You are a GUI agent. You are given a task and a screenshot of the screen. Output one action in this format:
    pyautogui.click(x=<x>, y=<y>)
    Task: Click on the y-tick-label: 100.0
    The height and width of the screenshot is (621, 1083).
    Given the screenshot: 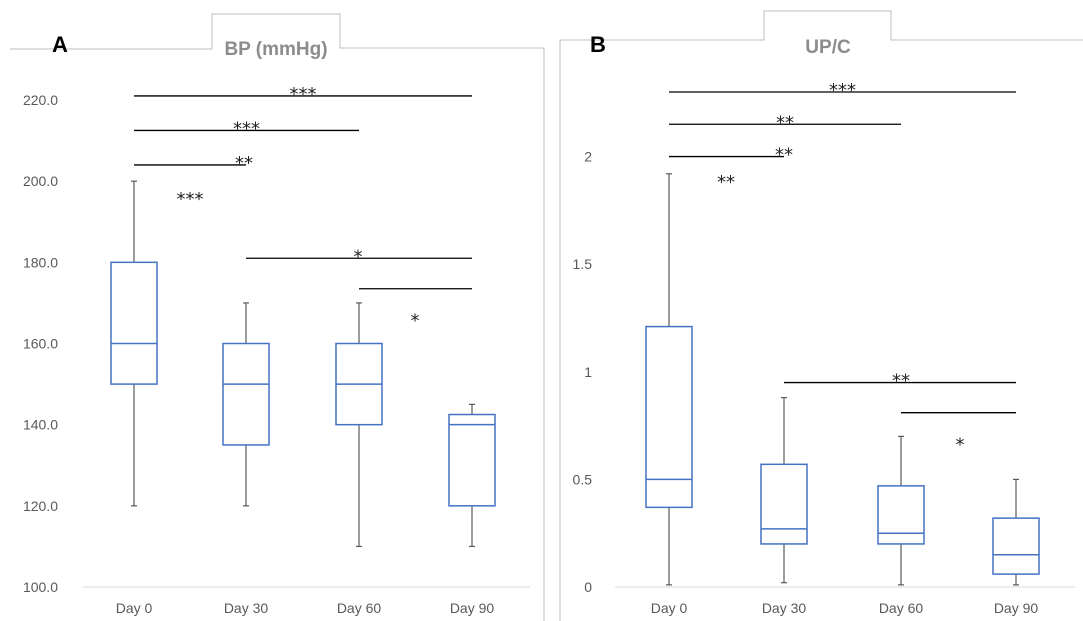 What is the action you would take?
    pyautogui.click(x=40, y=587)
    